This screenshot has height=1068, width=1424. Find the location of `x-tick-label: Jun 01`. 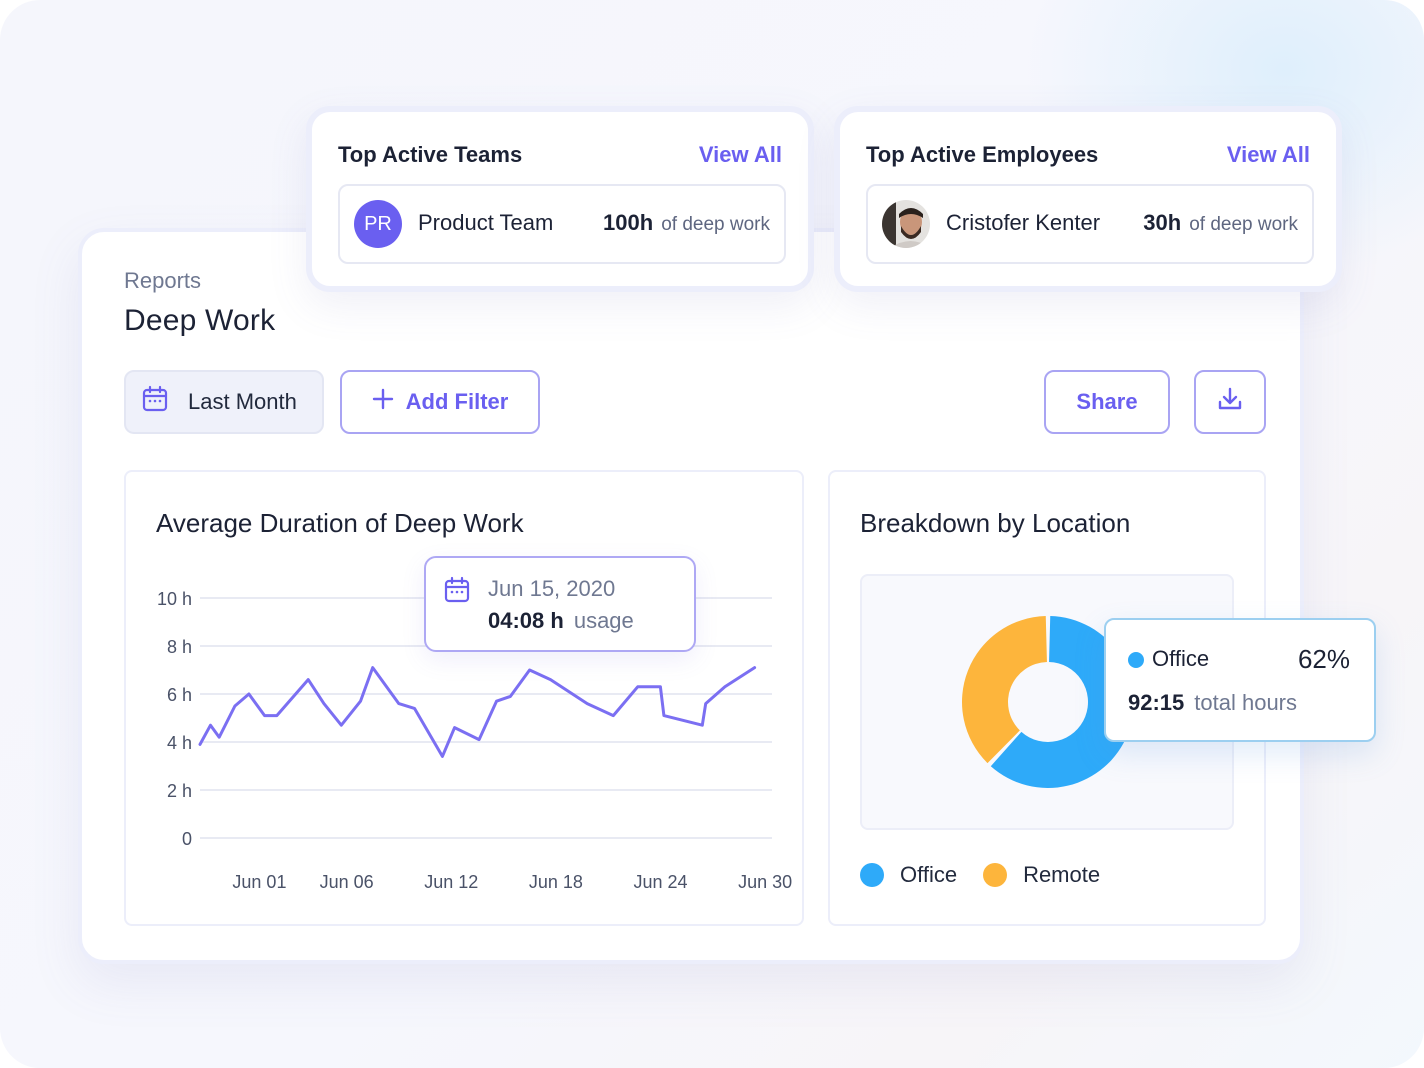

x-tick-label: Jun 01 is located at coordinates (259, 882).